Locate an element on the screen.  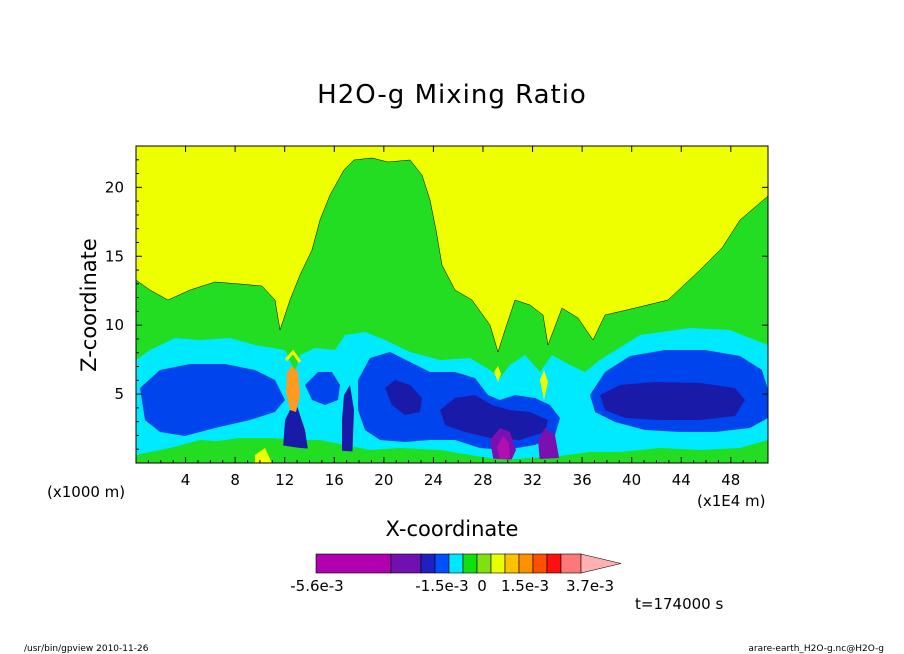
colorbar-label: 3.7e-3 is located at coordinates (590, 586).